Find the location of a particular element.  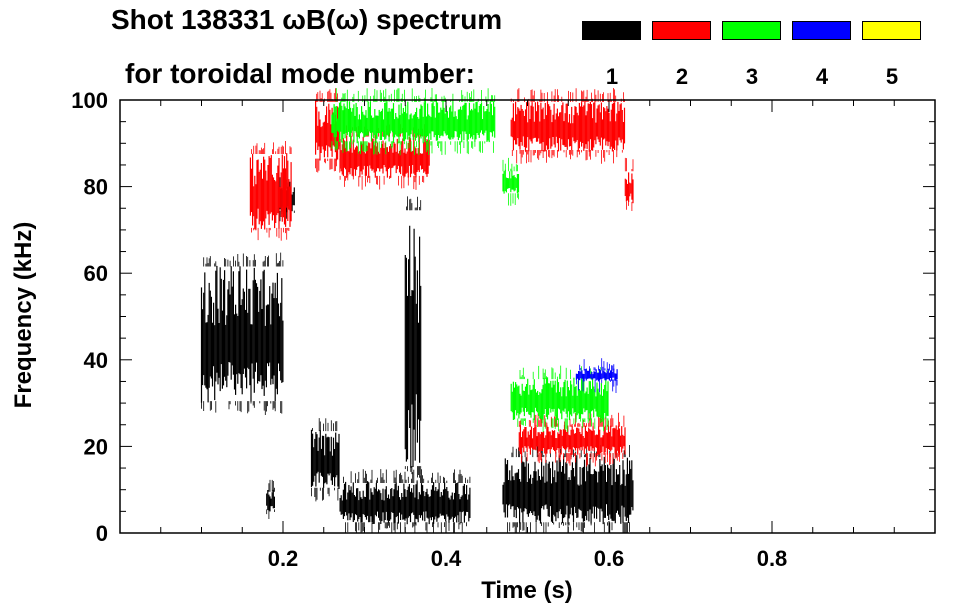

y-tick-label: 0 is located at coordinates (102, 533).